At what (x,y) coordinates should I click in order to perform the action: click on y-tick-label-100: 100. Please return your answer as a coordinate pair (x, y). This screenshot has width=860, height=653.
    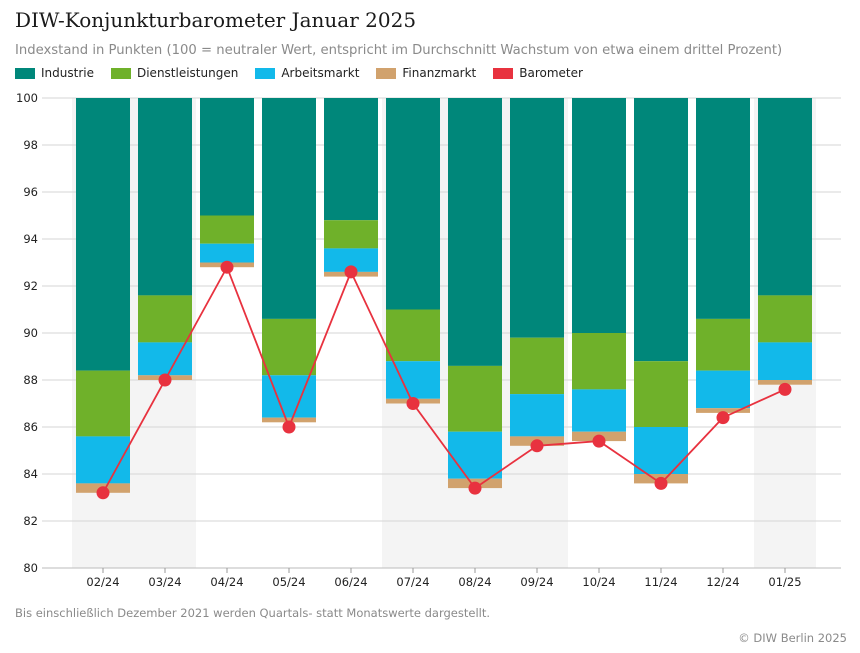
    Looking at the image, I should click on (27, 98).